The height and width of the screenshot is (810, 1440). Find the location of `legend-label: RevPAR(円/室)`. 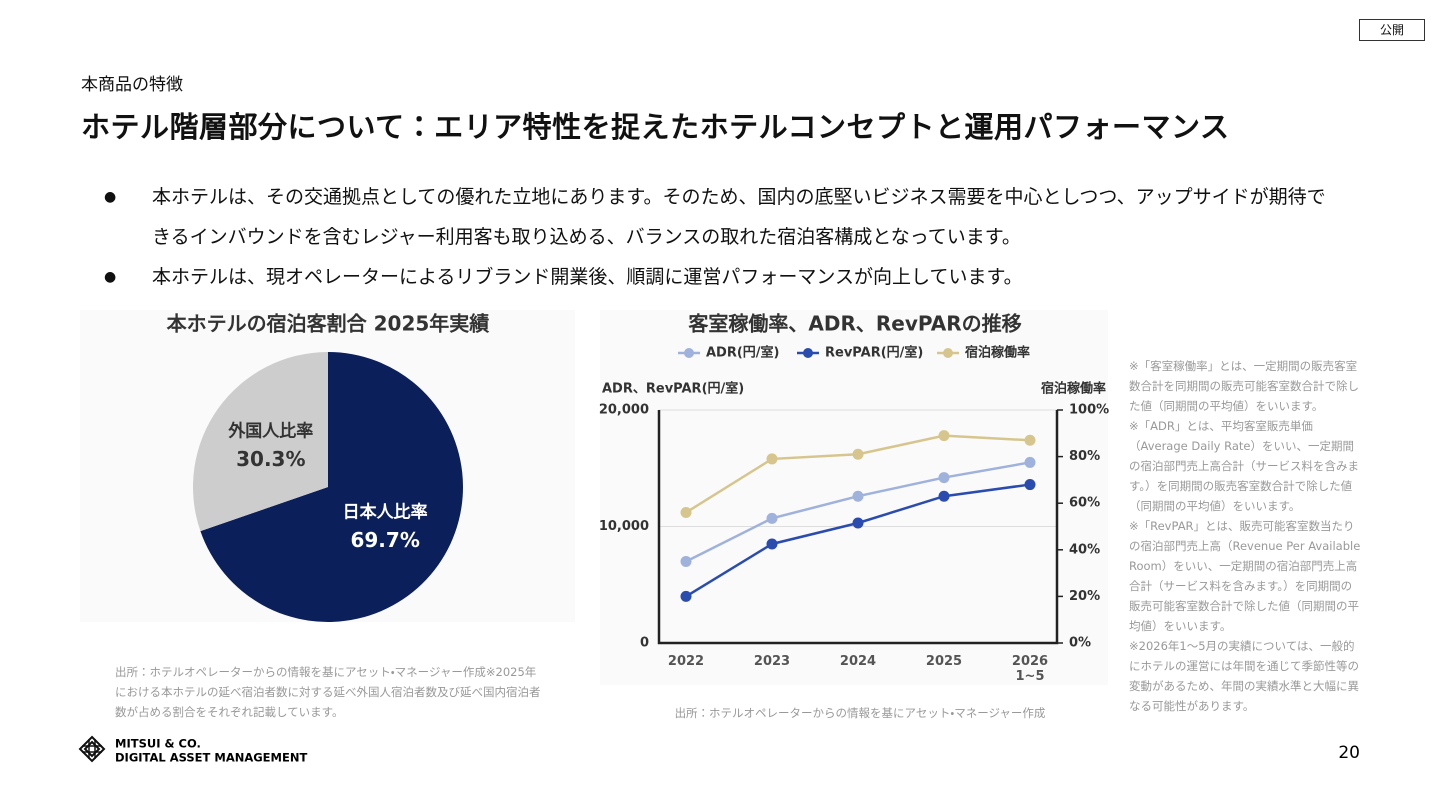

legend-label: RevPAR(円/室) is located at coordinates (874, 353).